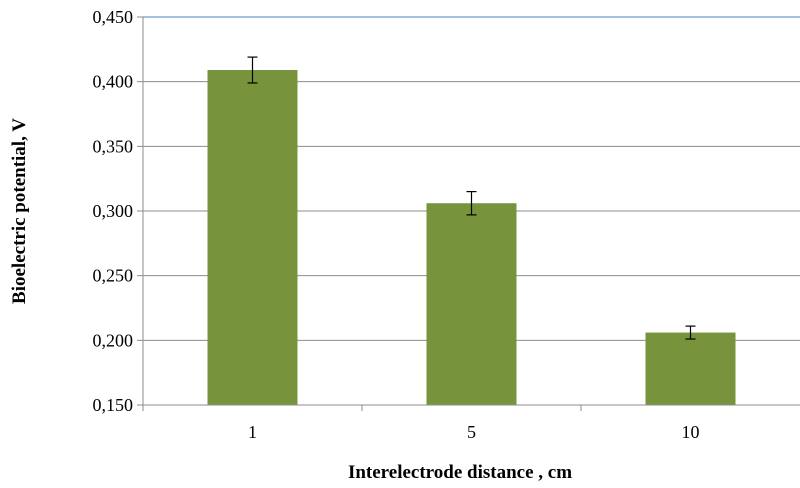 Image resolution: width=800 pixels, height=488 pixels. What do you see at coordinates (691, 432) in the screenshot?
I see `x-tick-label: 10` at bounding box center [691, 432].